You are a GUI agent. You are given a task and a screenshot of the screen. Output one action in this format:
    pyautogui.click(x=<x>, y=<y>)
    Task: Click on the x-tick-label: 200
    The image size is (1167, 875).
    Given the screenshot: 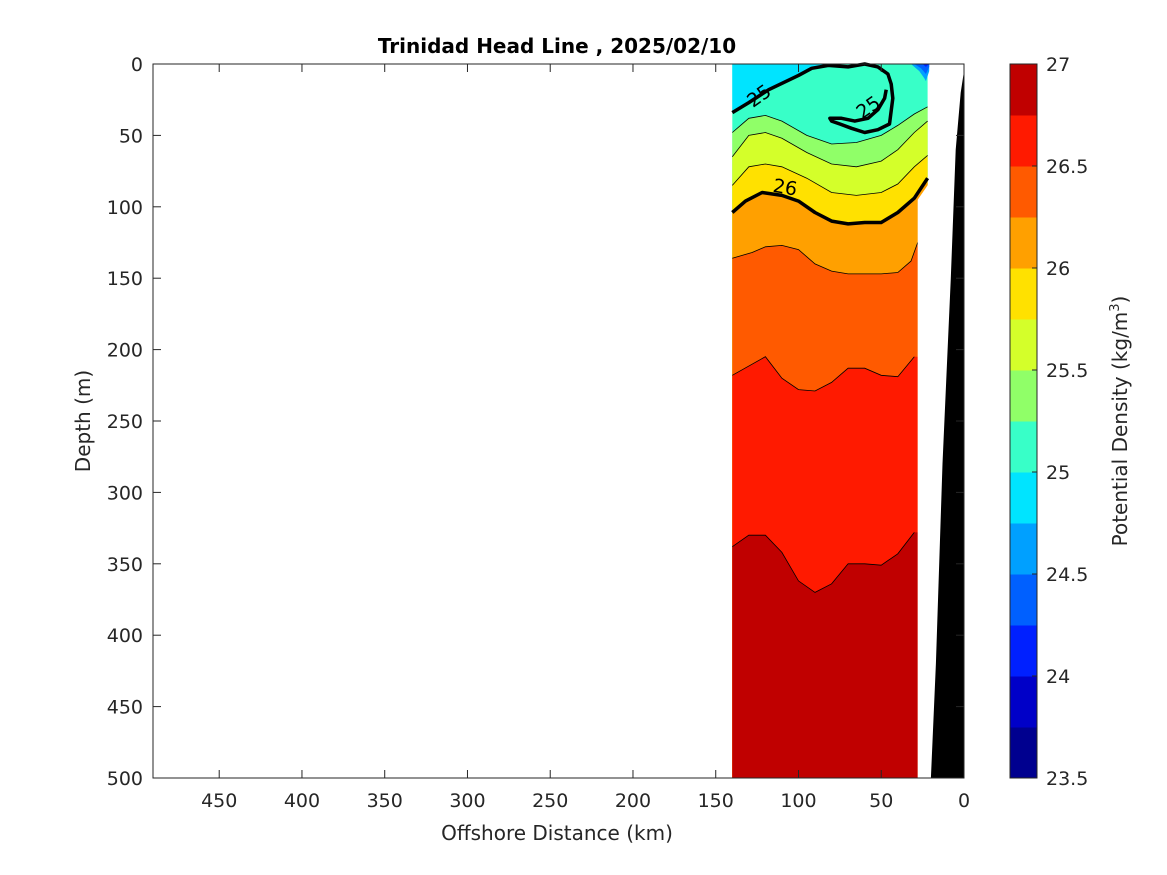 What is the action you would take?
    pyautogui.click(x=633, y=801)
    